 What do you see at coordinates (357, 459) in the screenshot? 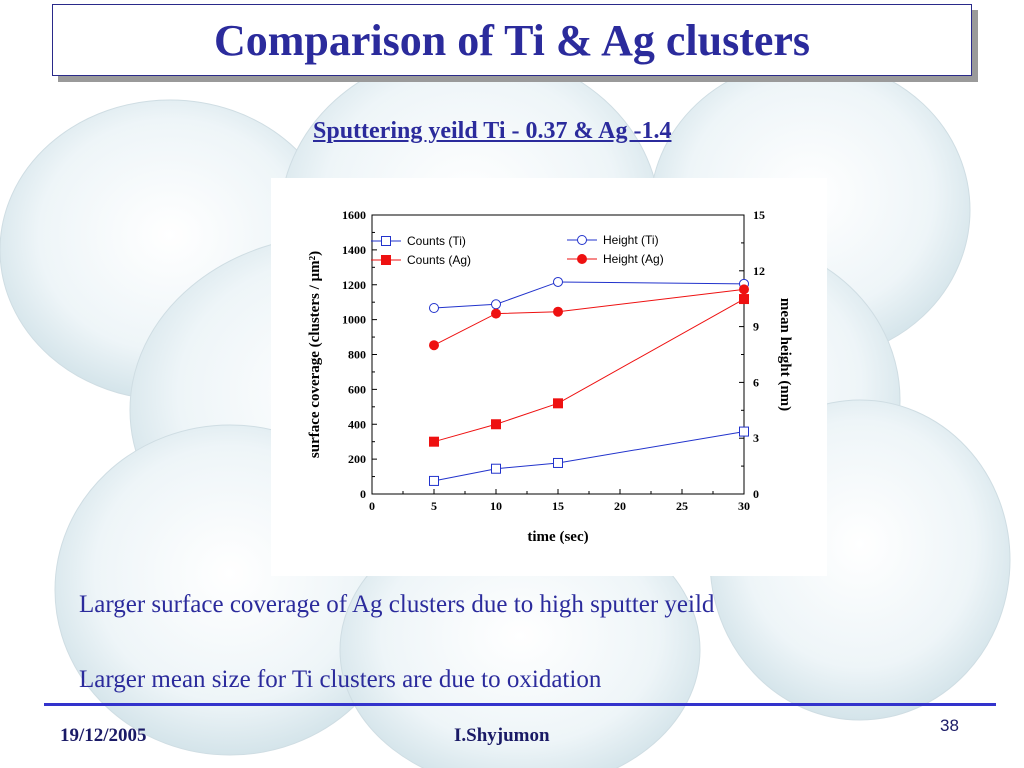
I see `y-left-tick-label: 200` at bounding box center [357, 459].